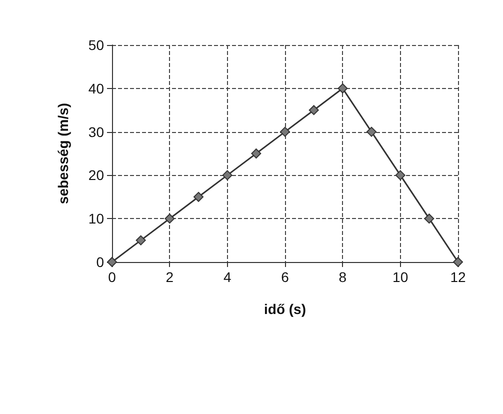 The height and width of the screenshot is (414, 503). What do you see at coordinates (285, 277) in the screenshot?
I see `x-tick-label: 6` at bounding box center [285, 277].